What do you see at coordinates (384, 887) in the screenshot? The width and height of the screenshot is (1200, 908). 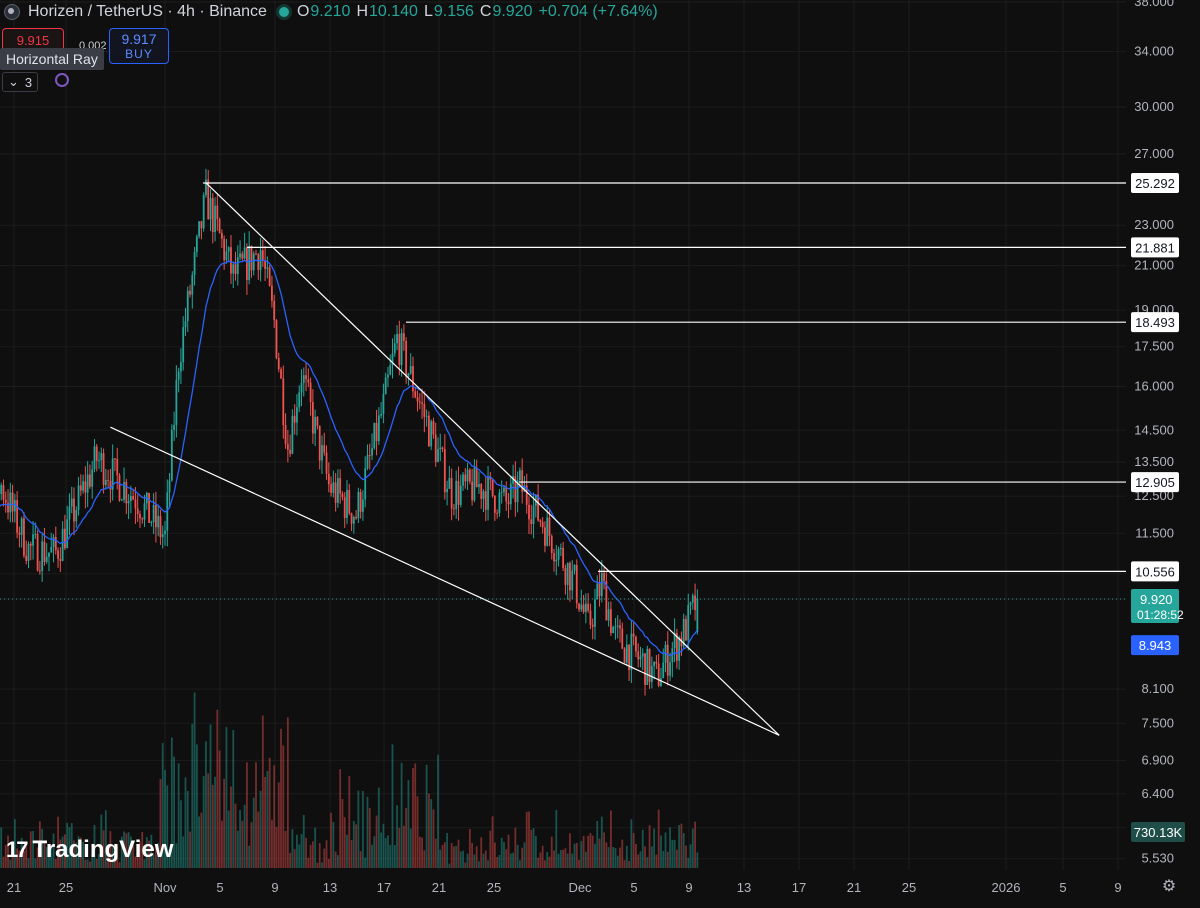 I see `time-tick: 17` at bounding box center [384, 887].